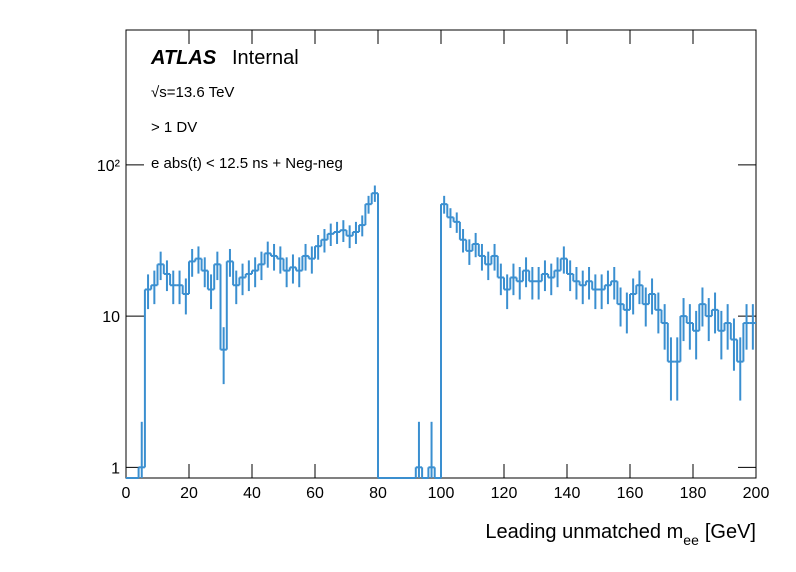 The image size is (796, 572). What do you see at coordinates (693, 493) in the screenshot?
I see `x-tick-label: 180` at bounding box center [693, 493].